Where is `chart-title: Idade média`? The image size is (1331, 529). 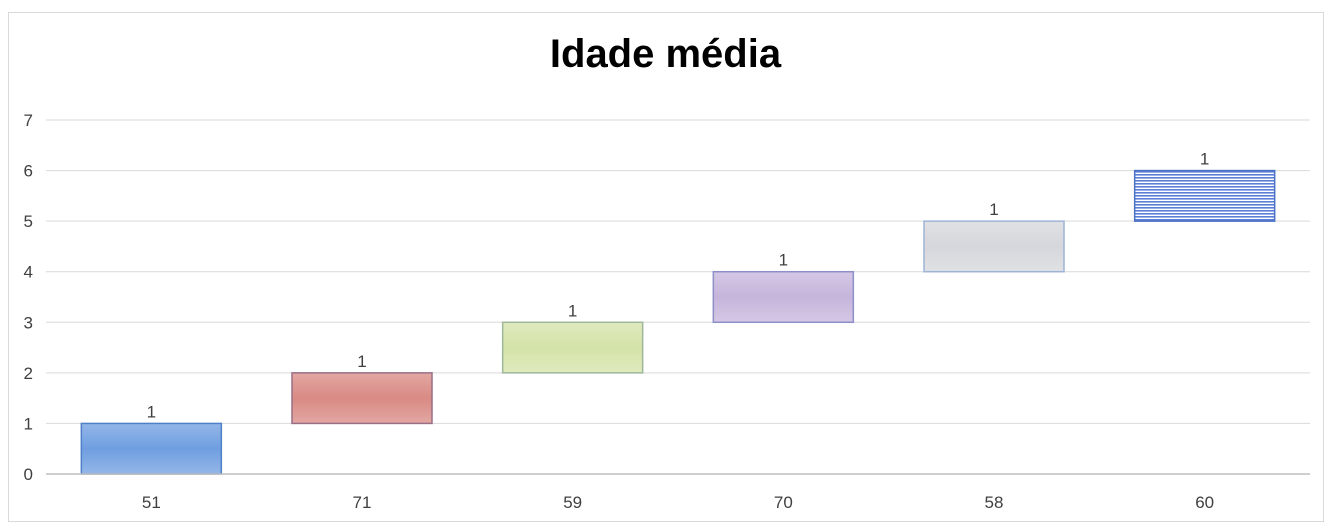 chart-title: Idade média is located at coordinates (665, 54).